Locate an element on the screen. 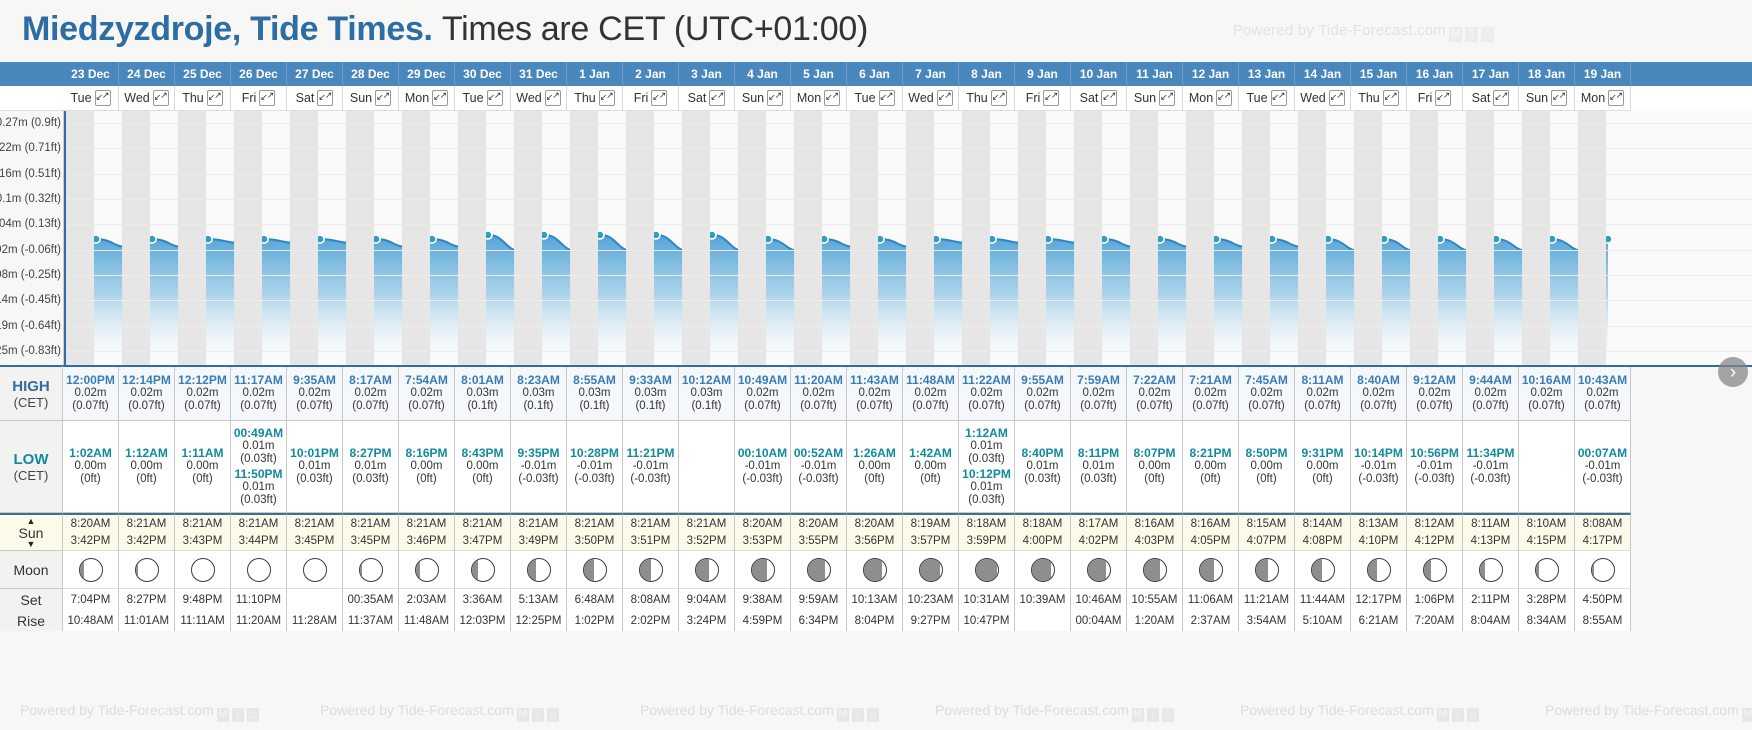  tide-event: 8:17AM 0.02m (0.07ft) is located at coordinates (370, 393).